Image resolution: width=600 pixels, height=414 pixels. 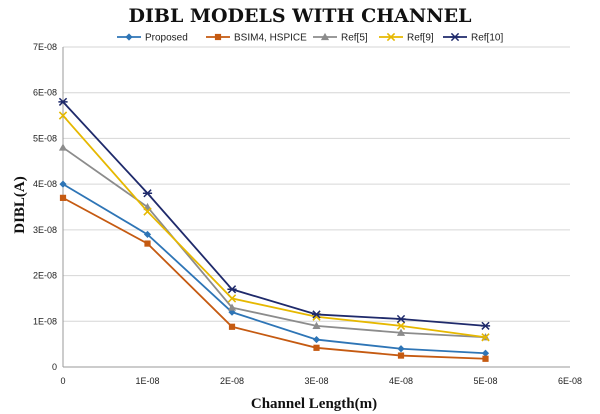 I want to click on chart-title: DIBL MODELS WITH CHANNEL, so click(x=300, y=16).